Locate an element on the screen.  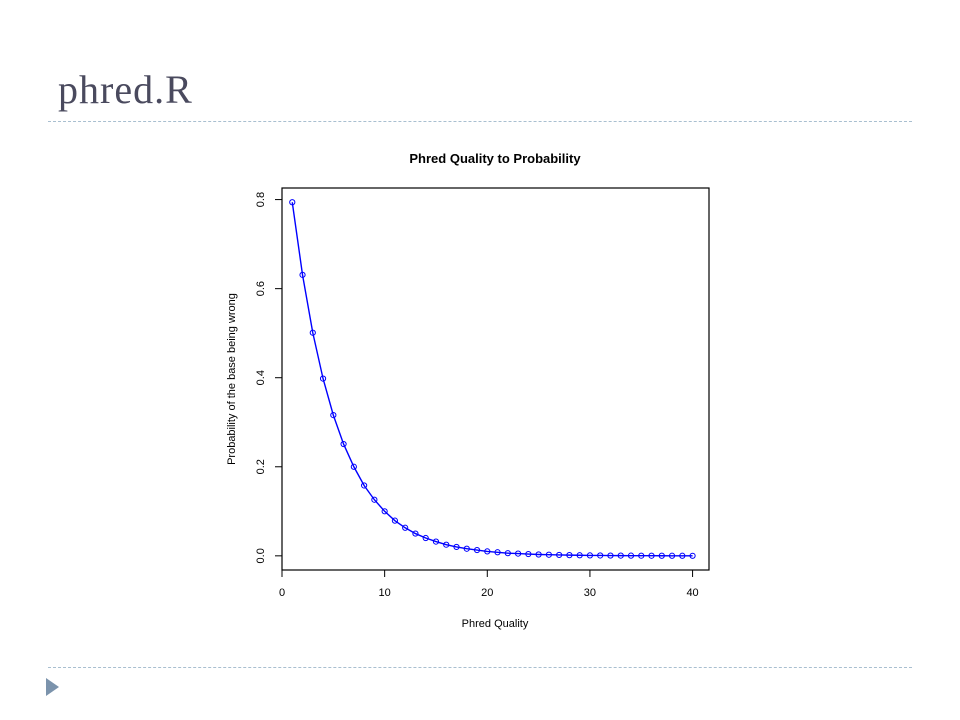
title-divider is located at coordinates (480, 121).